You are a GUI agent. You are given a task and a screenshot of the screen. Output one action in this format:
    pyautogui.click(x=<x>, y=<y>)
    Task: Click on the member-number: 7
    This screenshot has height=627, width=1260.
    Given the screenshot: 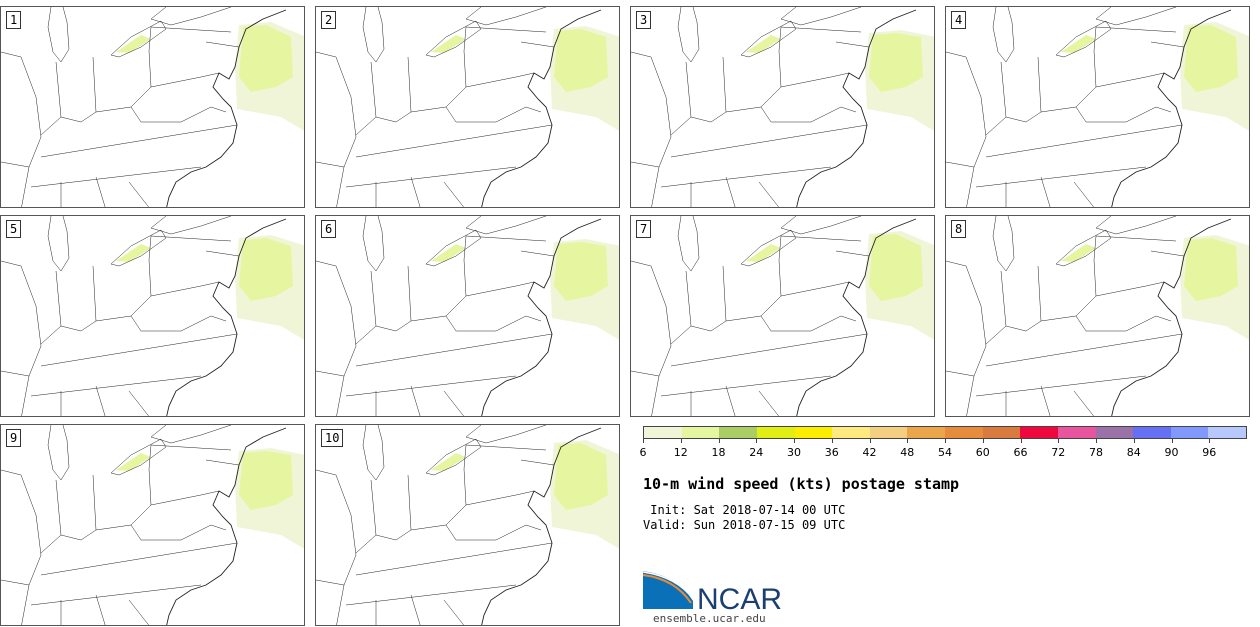 What is the action you would take?
    pyautogui.click(x=644, y=229)
    